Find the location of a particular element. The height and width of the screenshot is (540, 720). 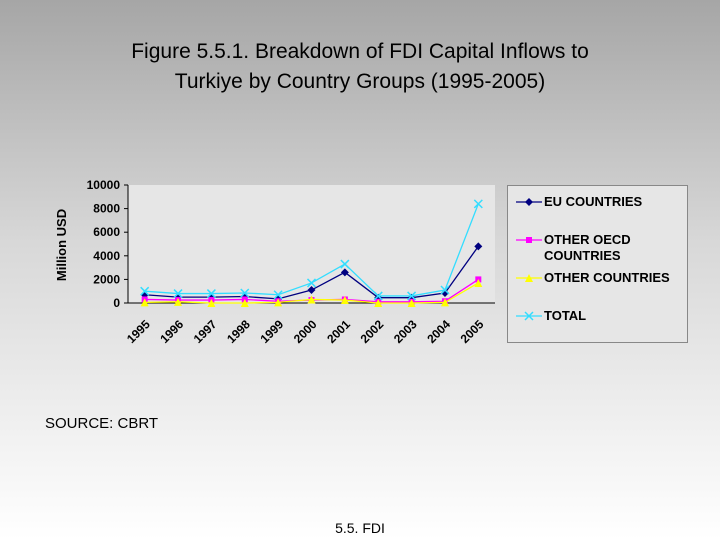

source: SOURCE: CBRT is located at coordinates (102, 423).